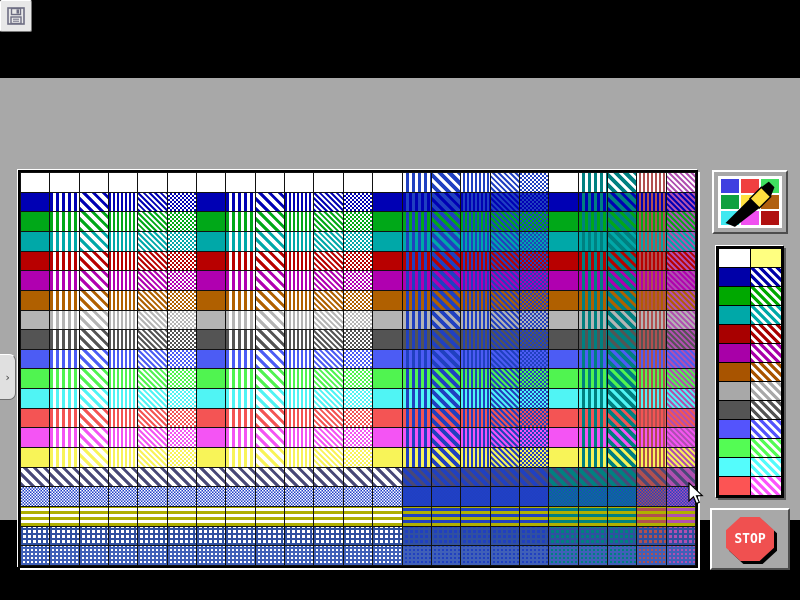 Image resolution: width=800 pixels, height=600 pixels. Describe the element at coordinates (750, 202) in the screenshot. I see `palette-button` at that location.